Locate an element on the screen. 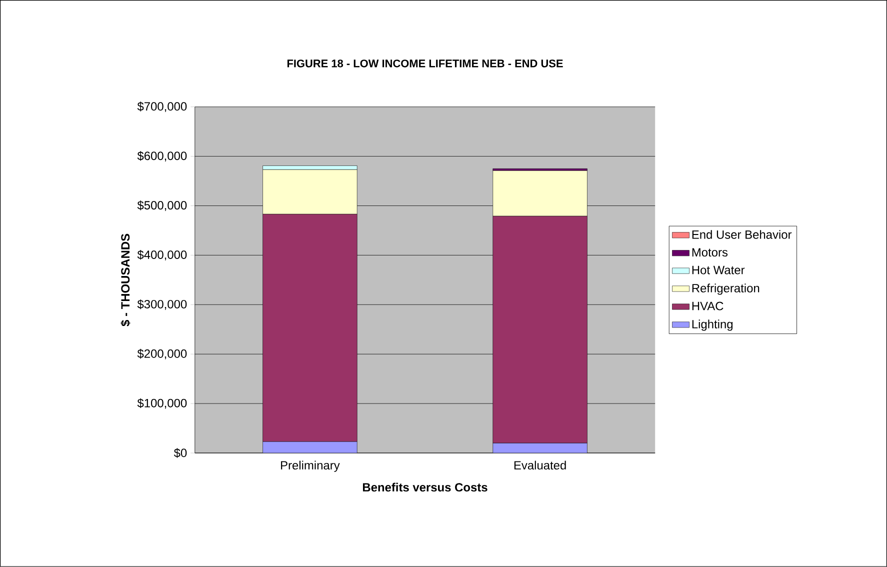  chart-title: FIGURE 18 - LOW INCOME LIFETIME NEB - END USE is located at coordinates (425, 64).